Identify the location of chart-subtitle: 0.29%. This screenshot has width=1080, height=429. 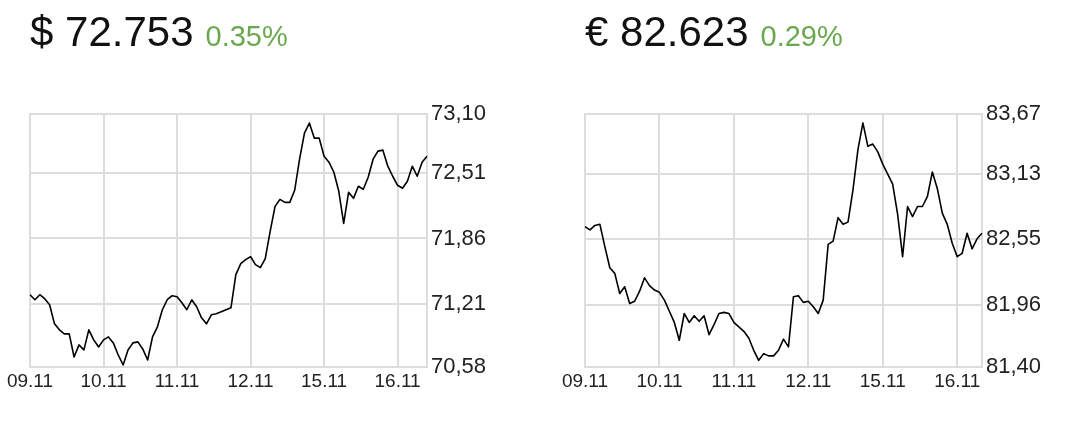
(801, 36).